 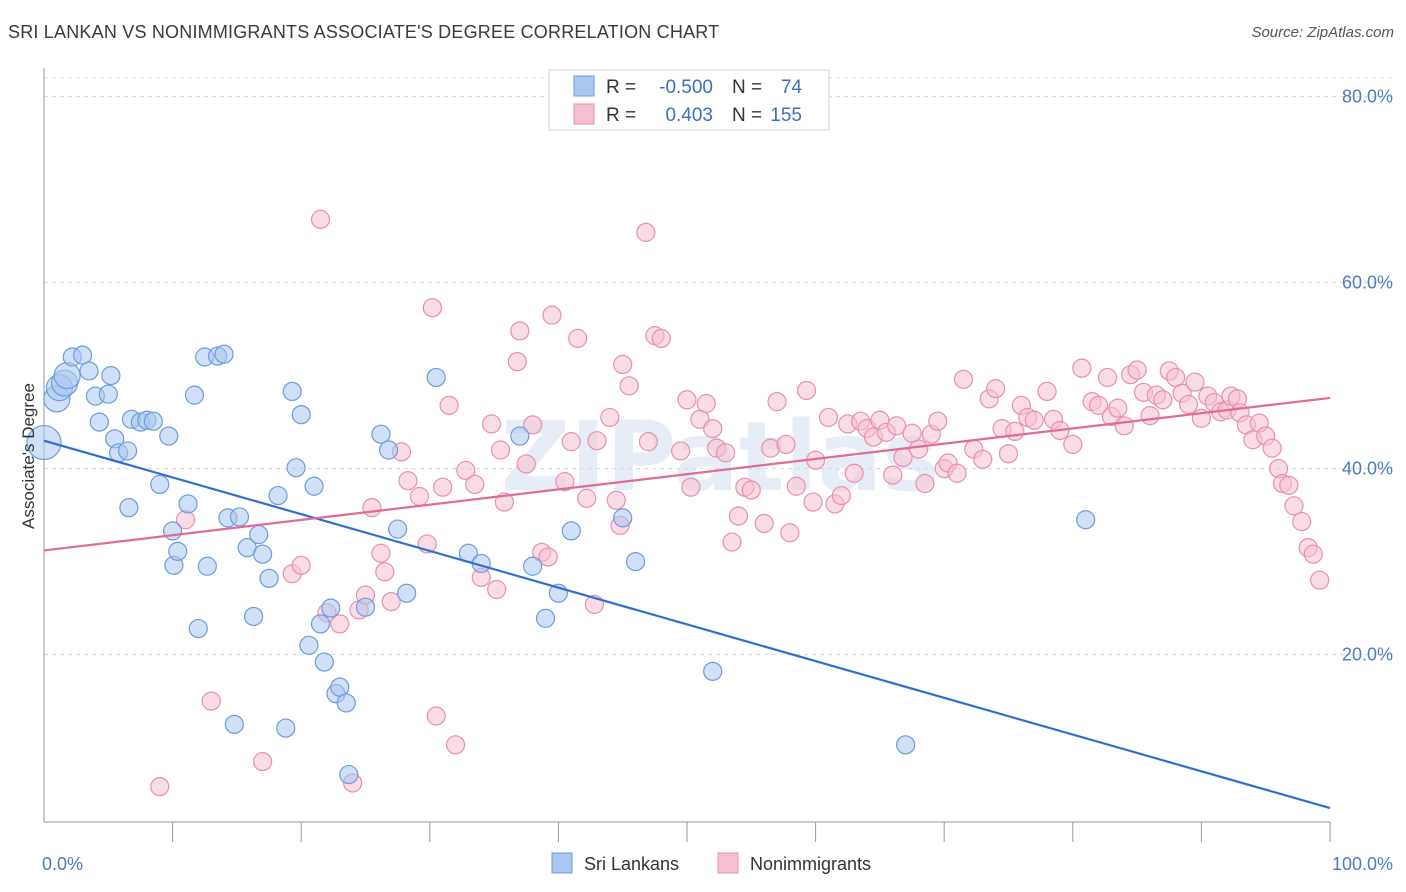 I want to click on legend-box, so click(x=689, y=100).